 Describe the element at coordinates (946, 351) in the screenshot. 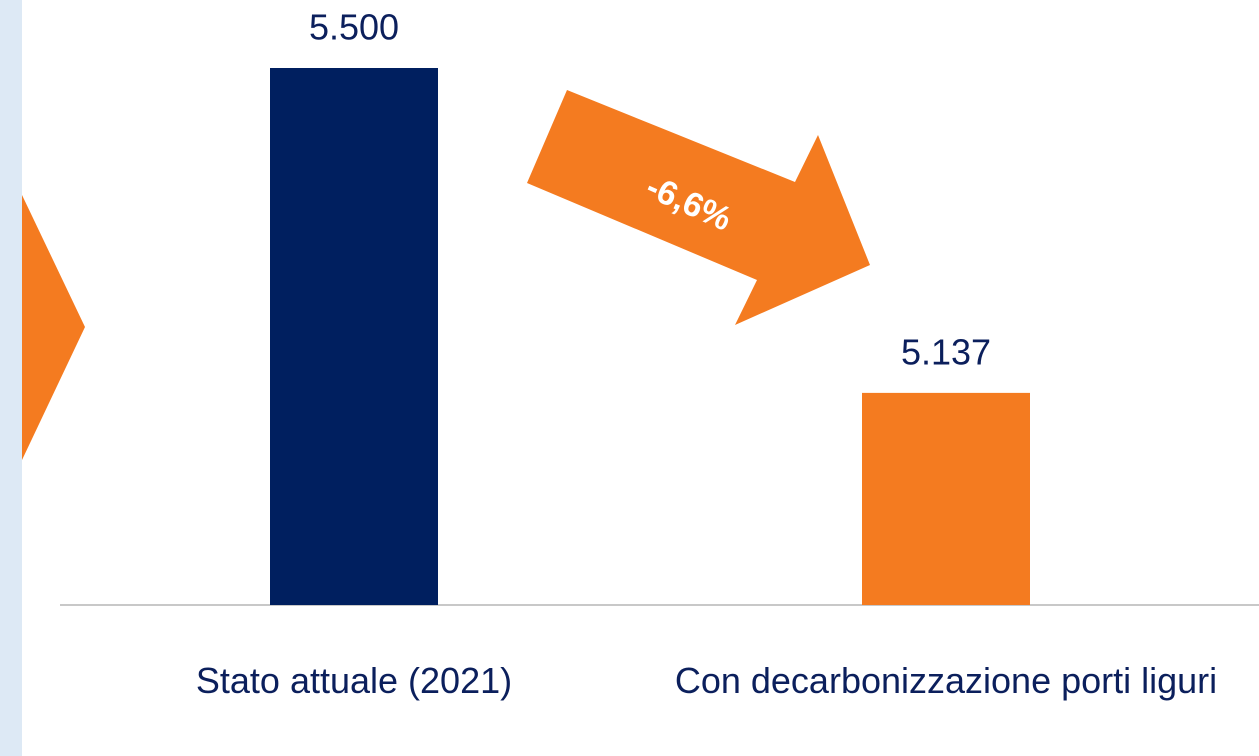

I see `value-label: 5.137` at that location.